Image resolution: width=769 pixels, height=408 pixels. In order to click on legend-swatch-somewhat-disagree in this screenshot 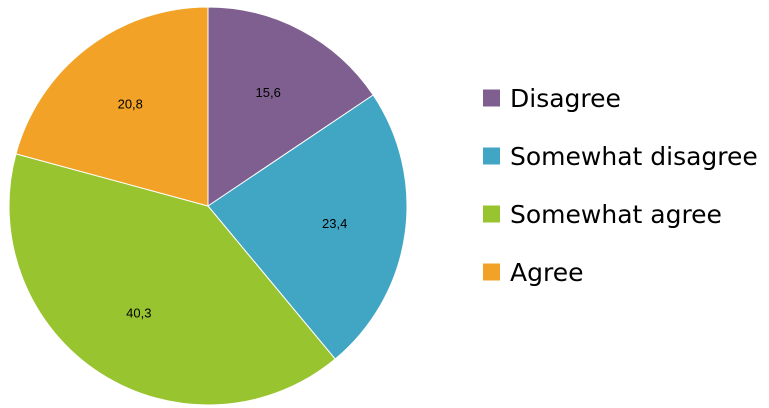, I will do `click(491, 156)`.